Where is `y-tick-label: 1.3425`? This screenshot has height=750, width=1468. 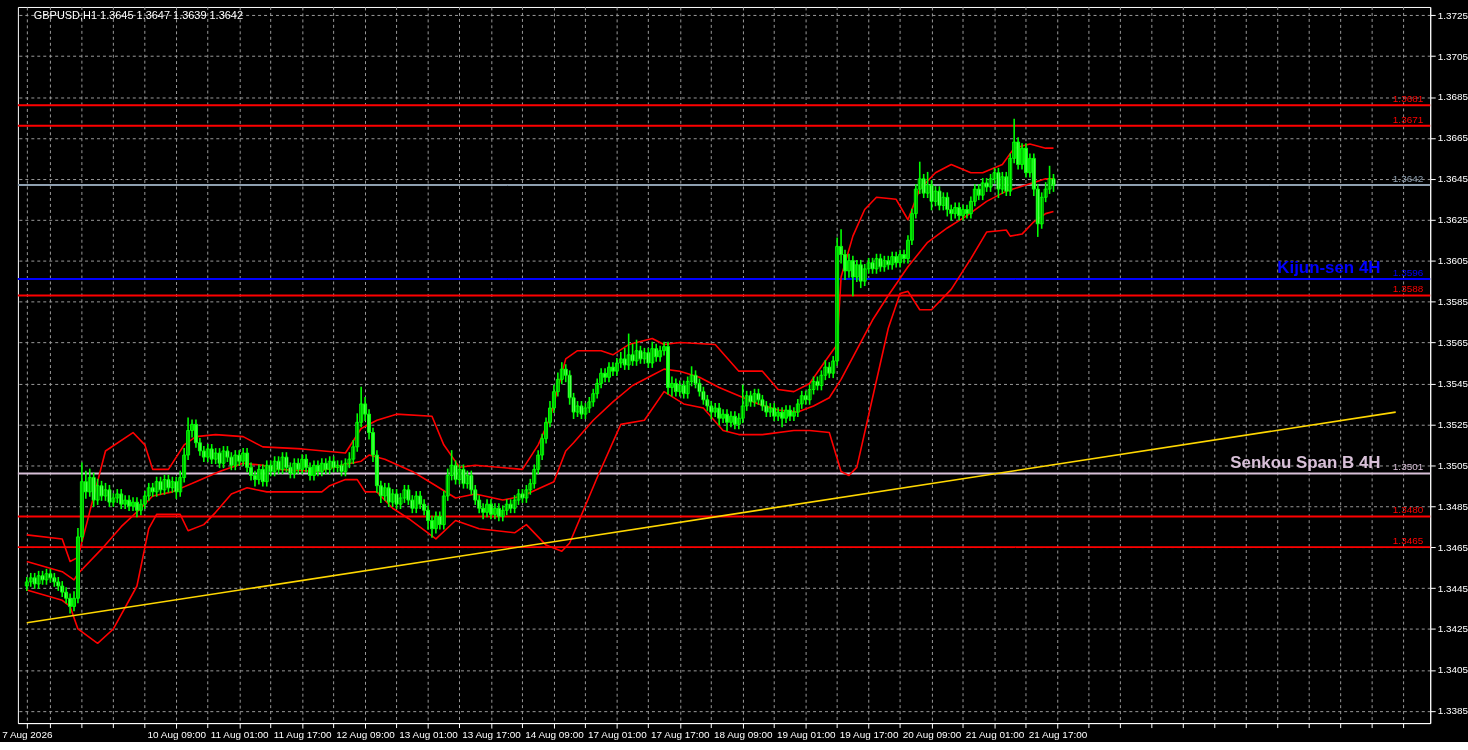 y-tick-label: 1.3425 is located at coordinates (1452, 629).